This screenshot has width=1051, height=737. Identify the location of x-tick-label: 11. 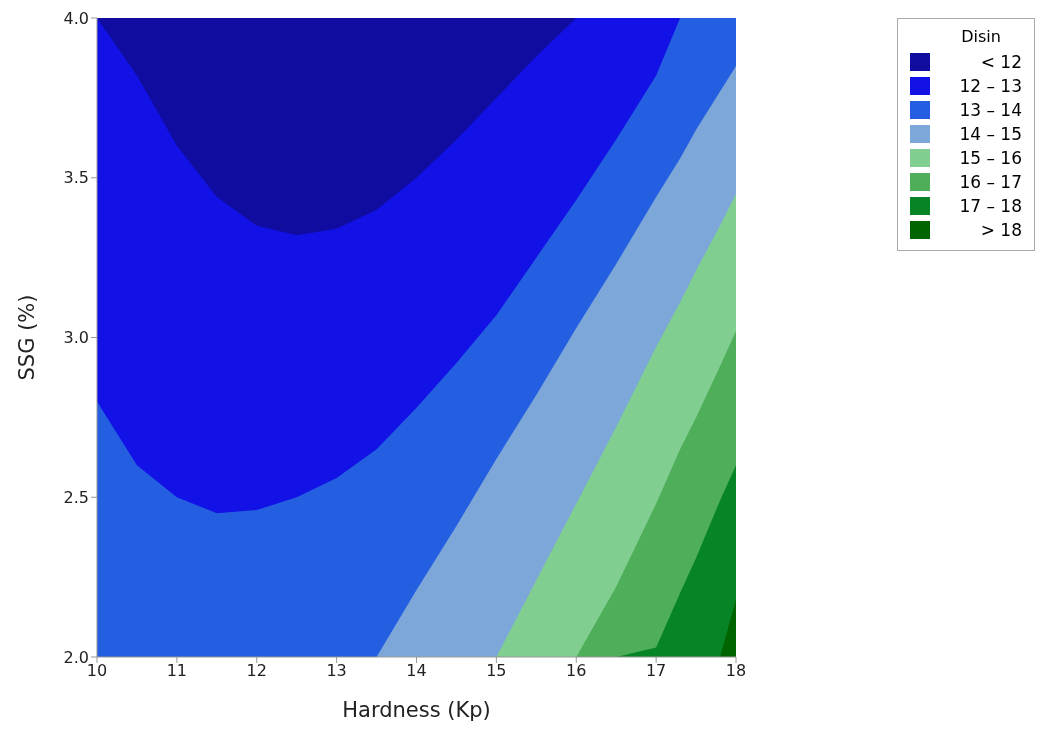
(177, 671).